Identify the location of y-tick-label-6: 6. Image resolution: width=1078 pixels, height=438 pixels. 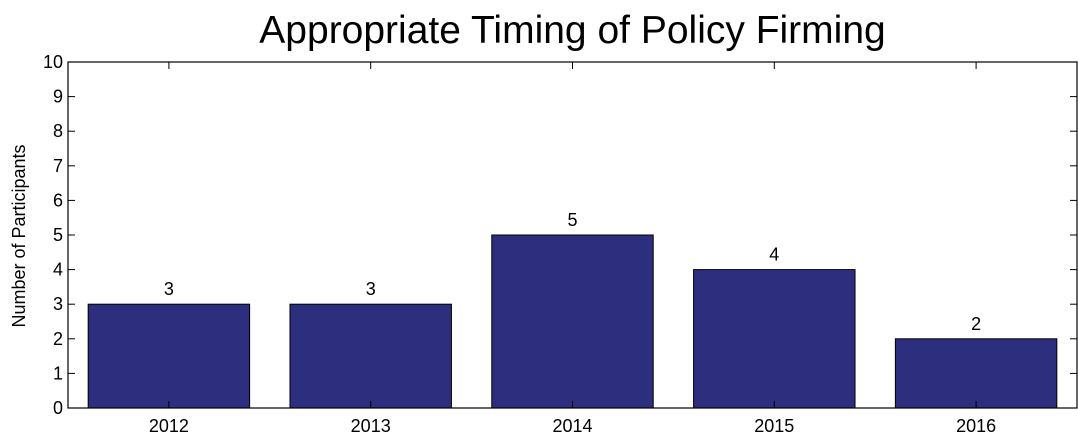
(58, 200).